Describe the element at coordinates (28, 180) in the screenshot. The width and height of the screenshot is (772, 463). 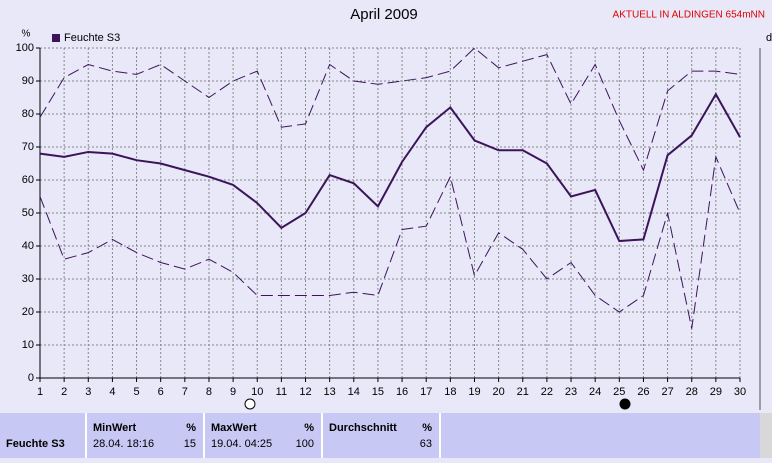
I see `y-tick-label: 60` at that location.